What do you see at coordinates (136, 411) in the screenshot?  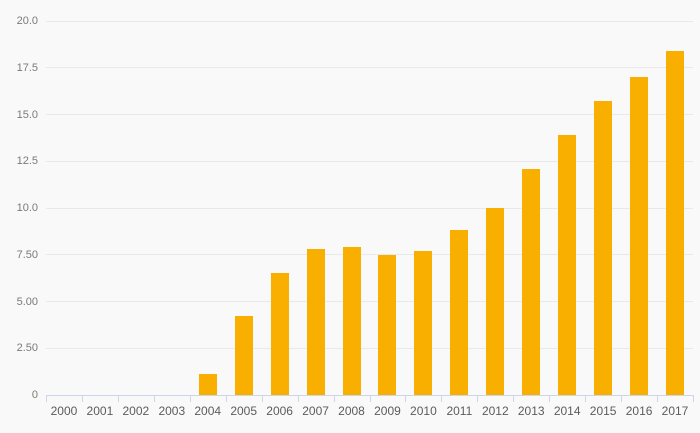 I see `x-axis-label: 2002` at bounding box center [136, 411].